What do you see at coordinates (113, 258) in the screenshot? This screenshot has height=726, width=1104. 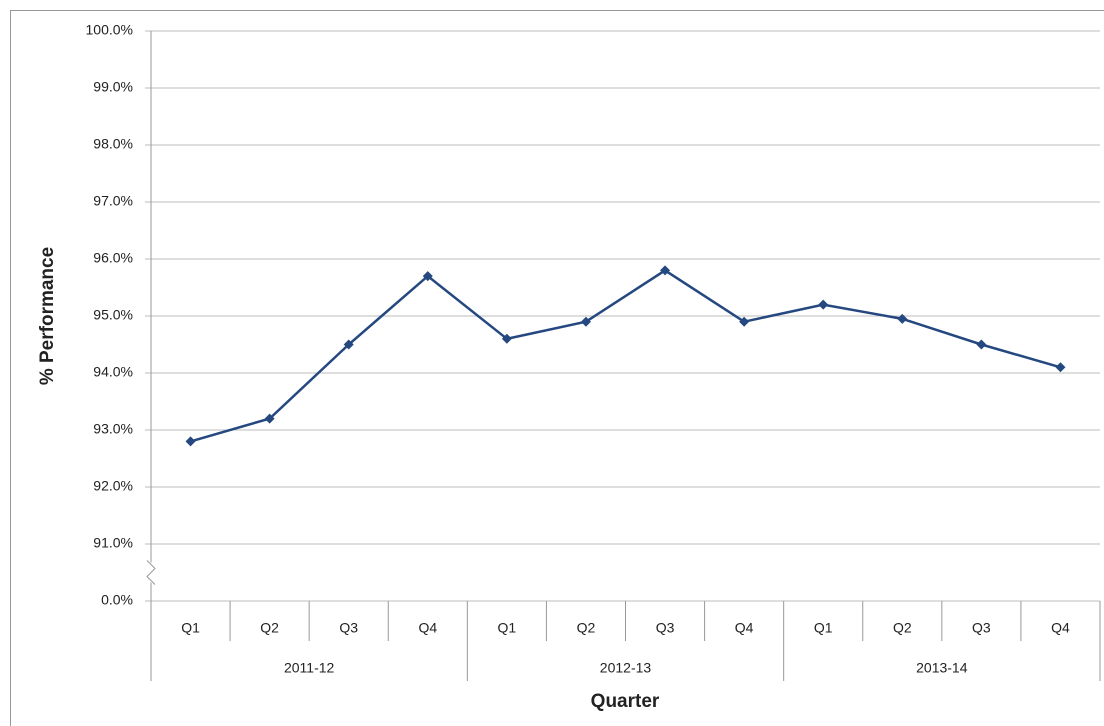 I see `y-tick-label: 96.0%` at bounding box center [113, 258].